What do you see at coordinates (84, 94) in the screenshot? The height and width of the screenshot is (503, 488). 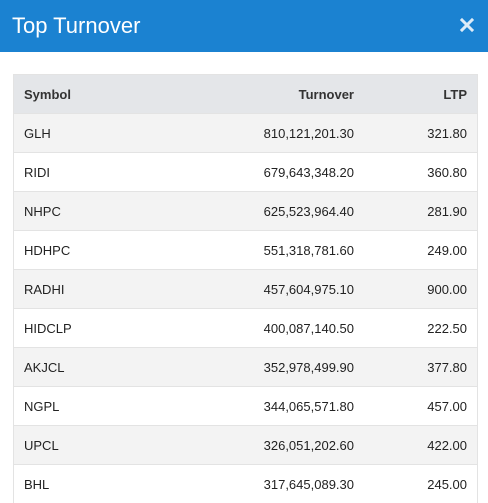 I see `column-header-symbol: Symbol` at bounding box center [84, 94].